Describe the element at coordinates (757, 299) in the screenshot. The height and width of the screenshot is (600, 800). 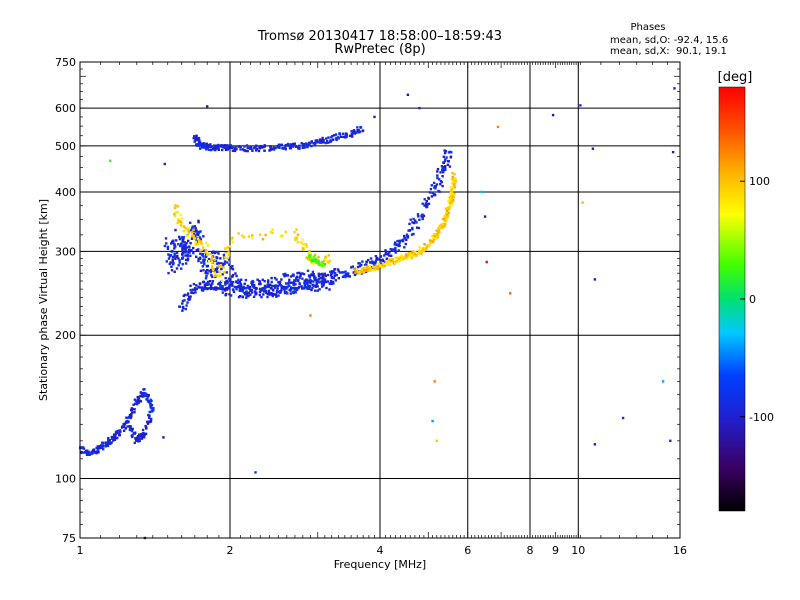
I see `colorbar-ticks: 100 0 -100` at that location.